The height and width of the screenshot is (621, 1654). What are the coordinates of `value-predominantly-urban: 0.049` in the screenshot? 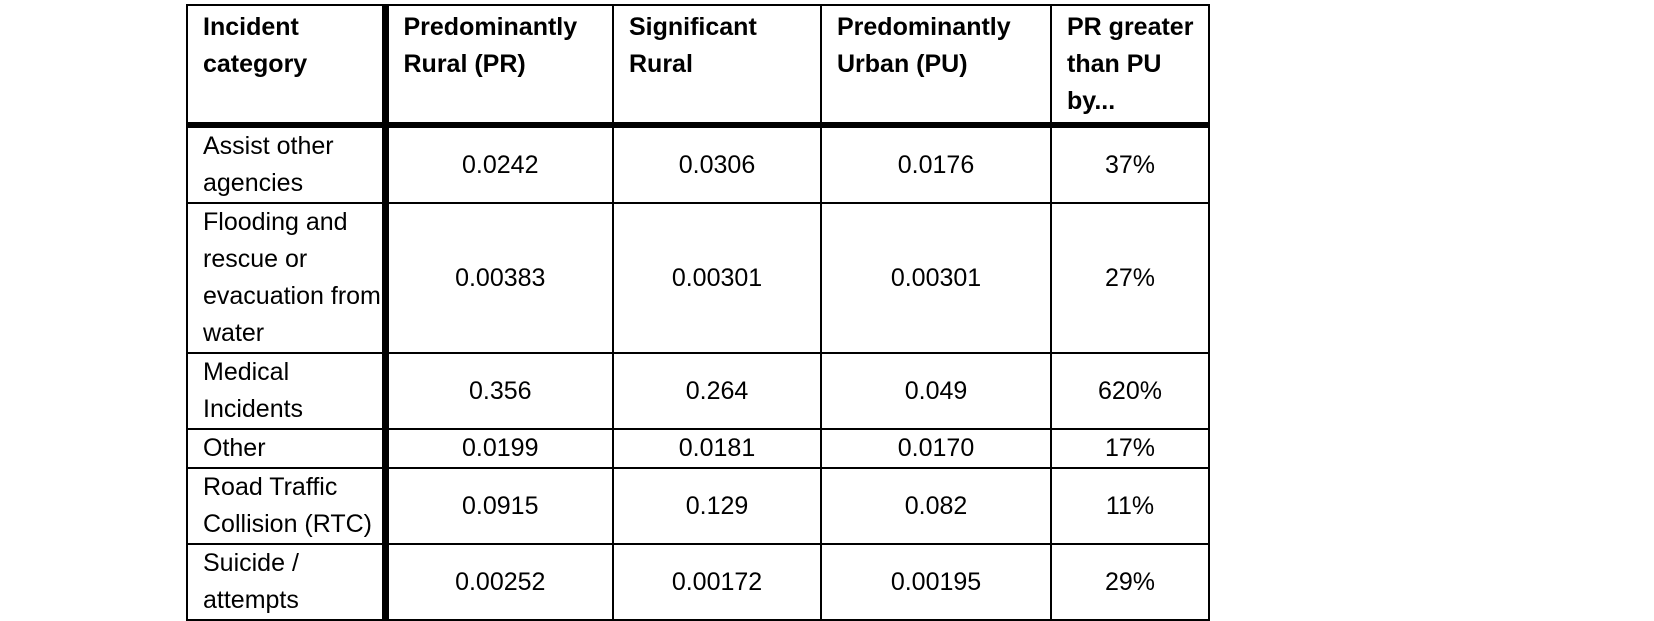 It's located at (936, 391).